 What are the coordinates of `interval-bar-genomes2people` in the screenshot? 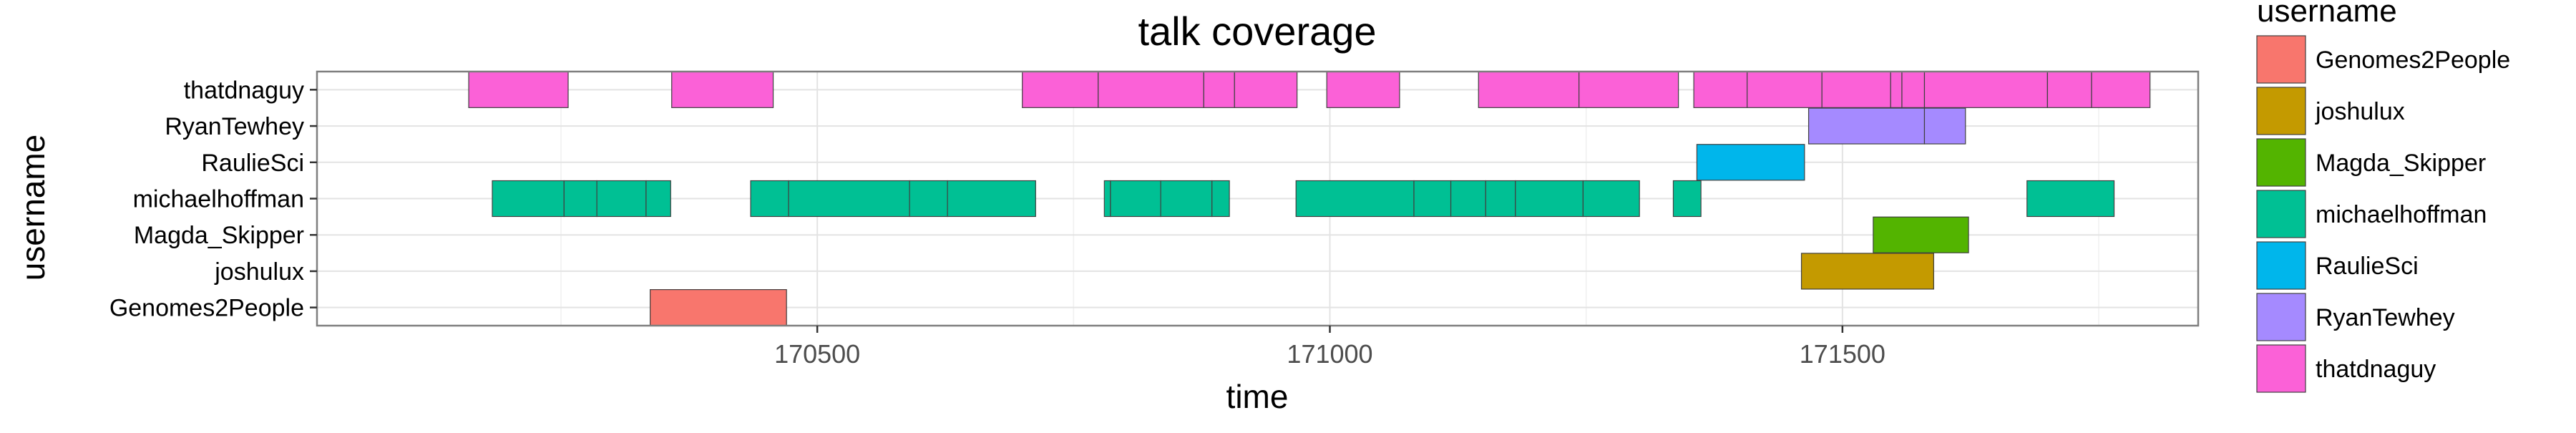 It's located at (718, 307).